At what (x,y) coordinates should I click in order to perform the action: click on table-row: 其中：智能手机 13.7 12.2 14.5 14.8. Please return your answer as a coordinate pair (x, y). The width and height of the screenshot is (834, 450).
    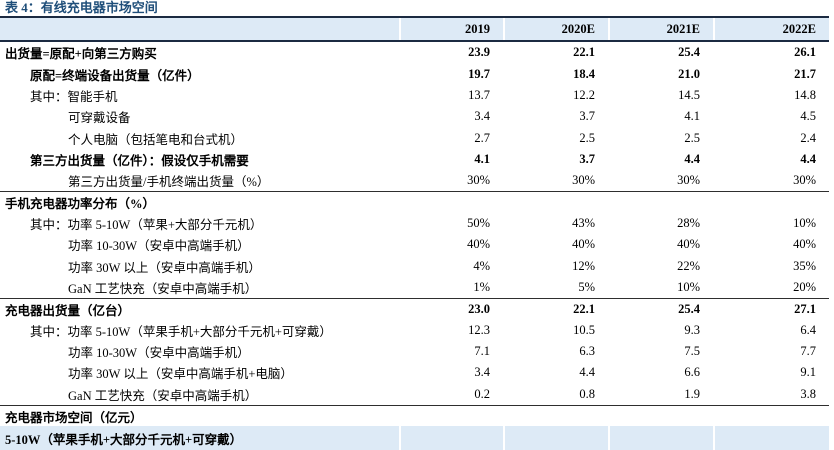
    Looking at the image, I should click on (414, 95).